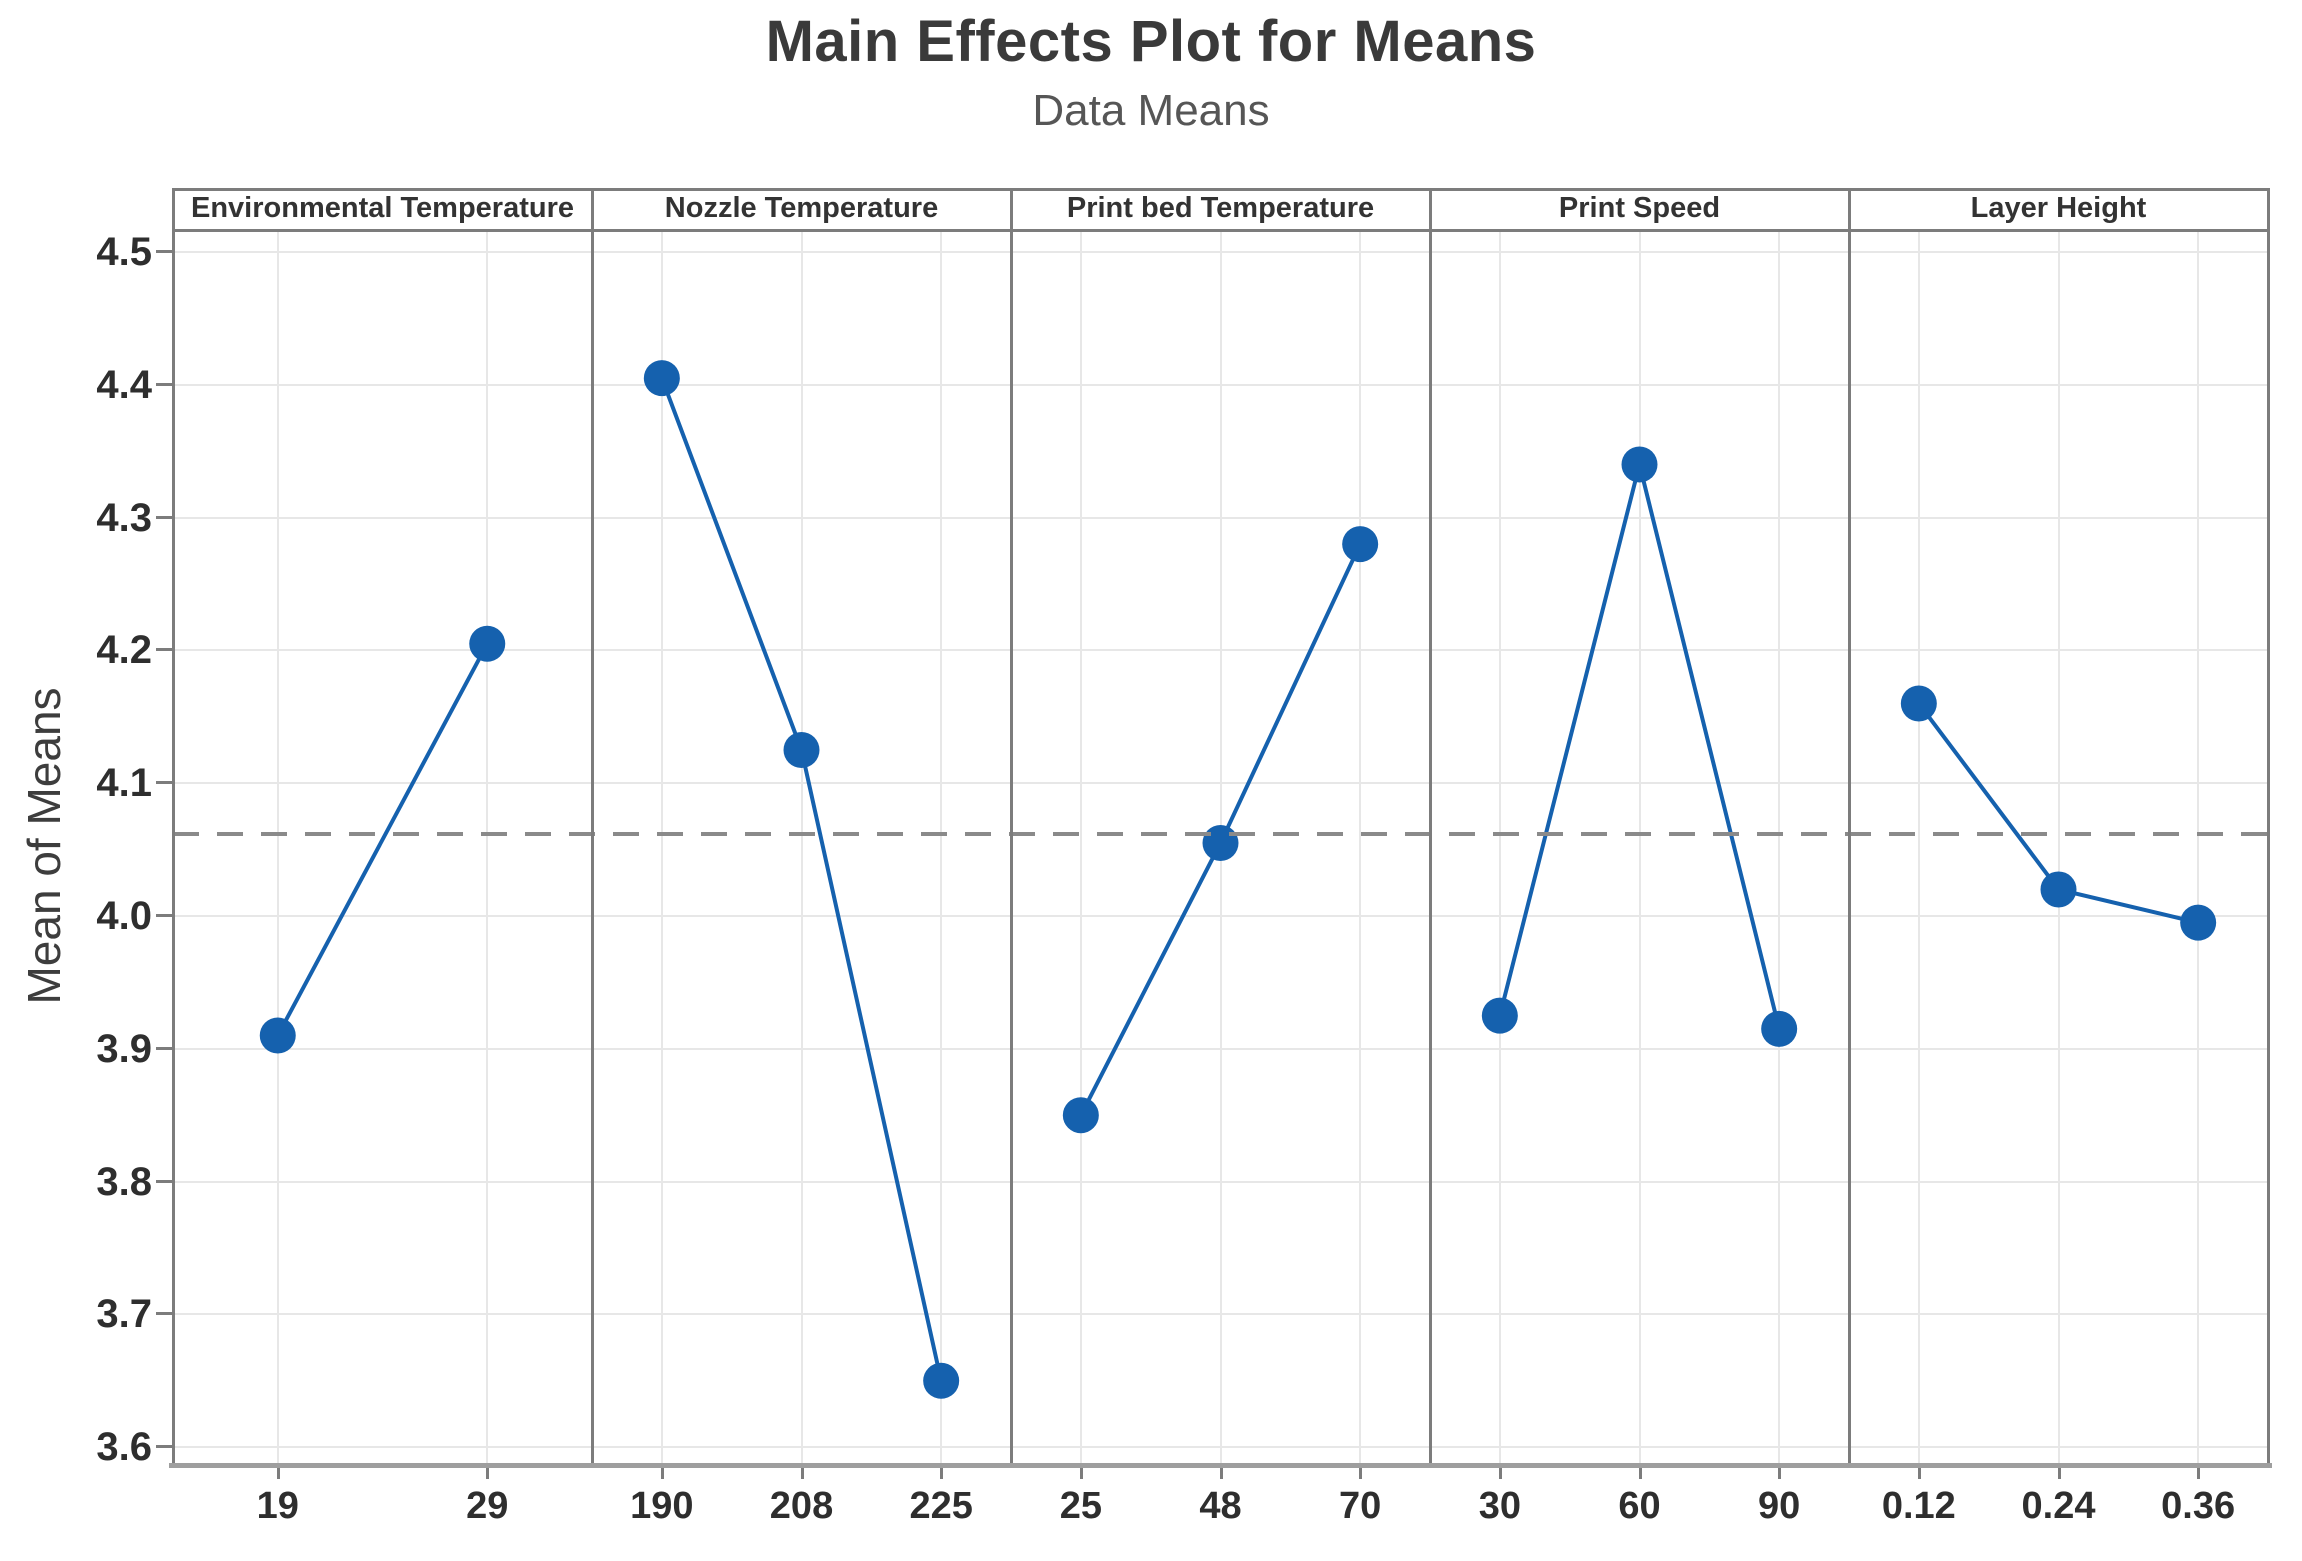 The image size is (2302, 1561). What do you see at coordinates (1220, 230) in the screenshot?
I see `header-bottom-border` at bounding box center [1220, 230].